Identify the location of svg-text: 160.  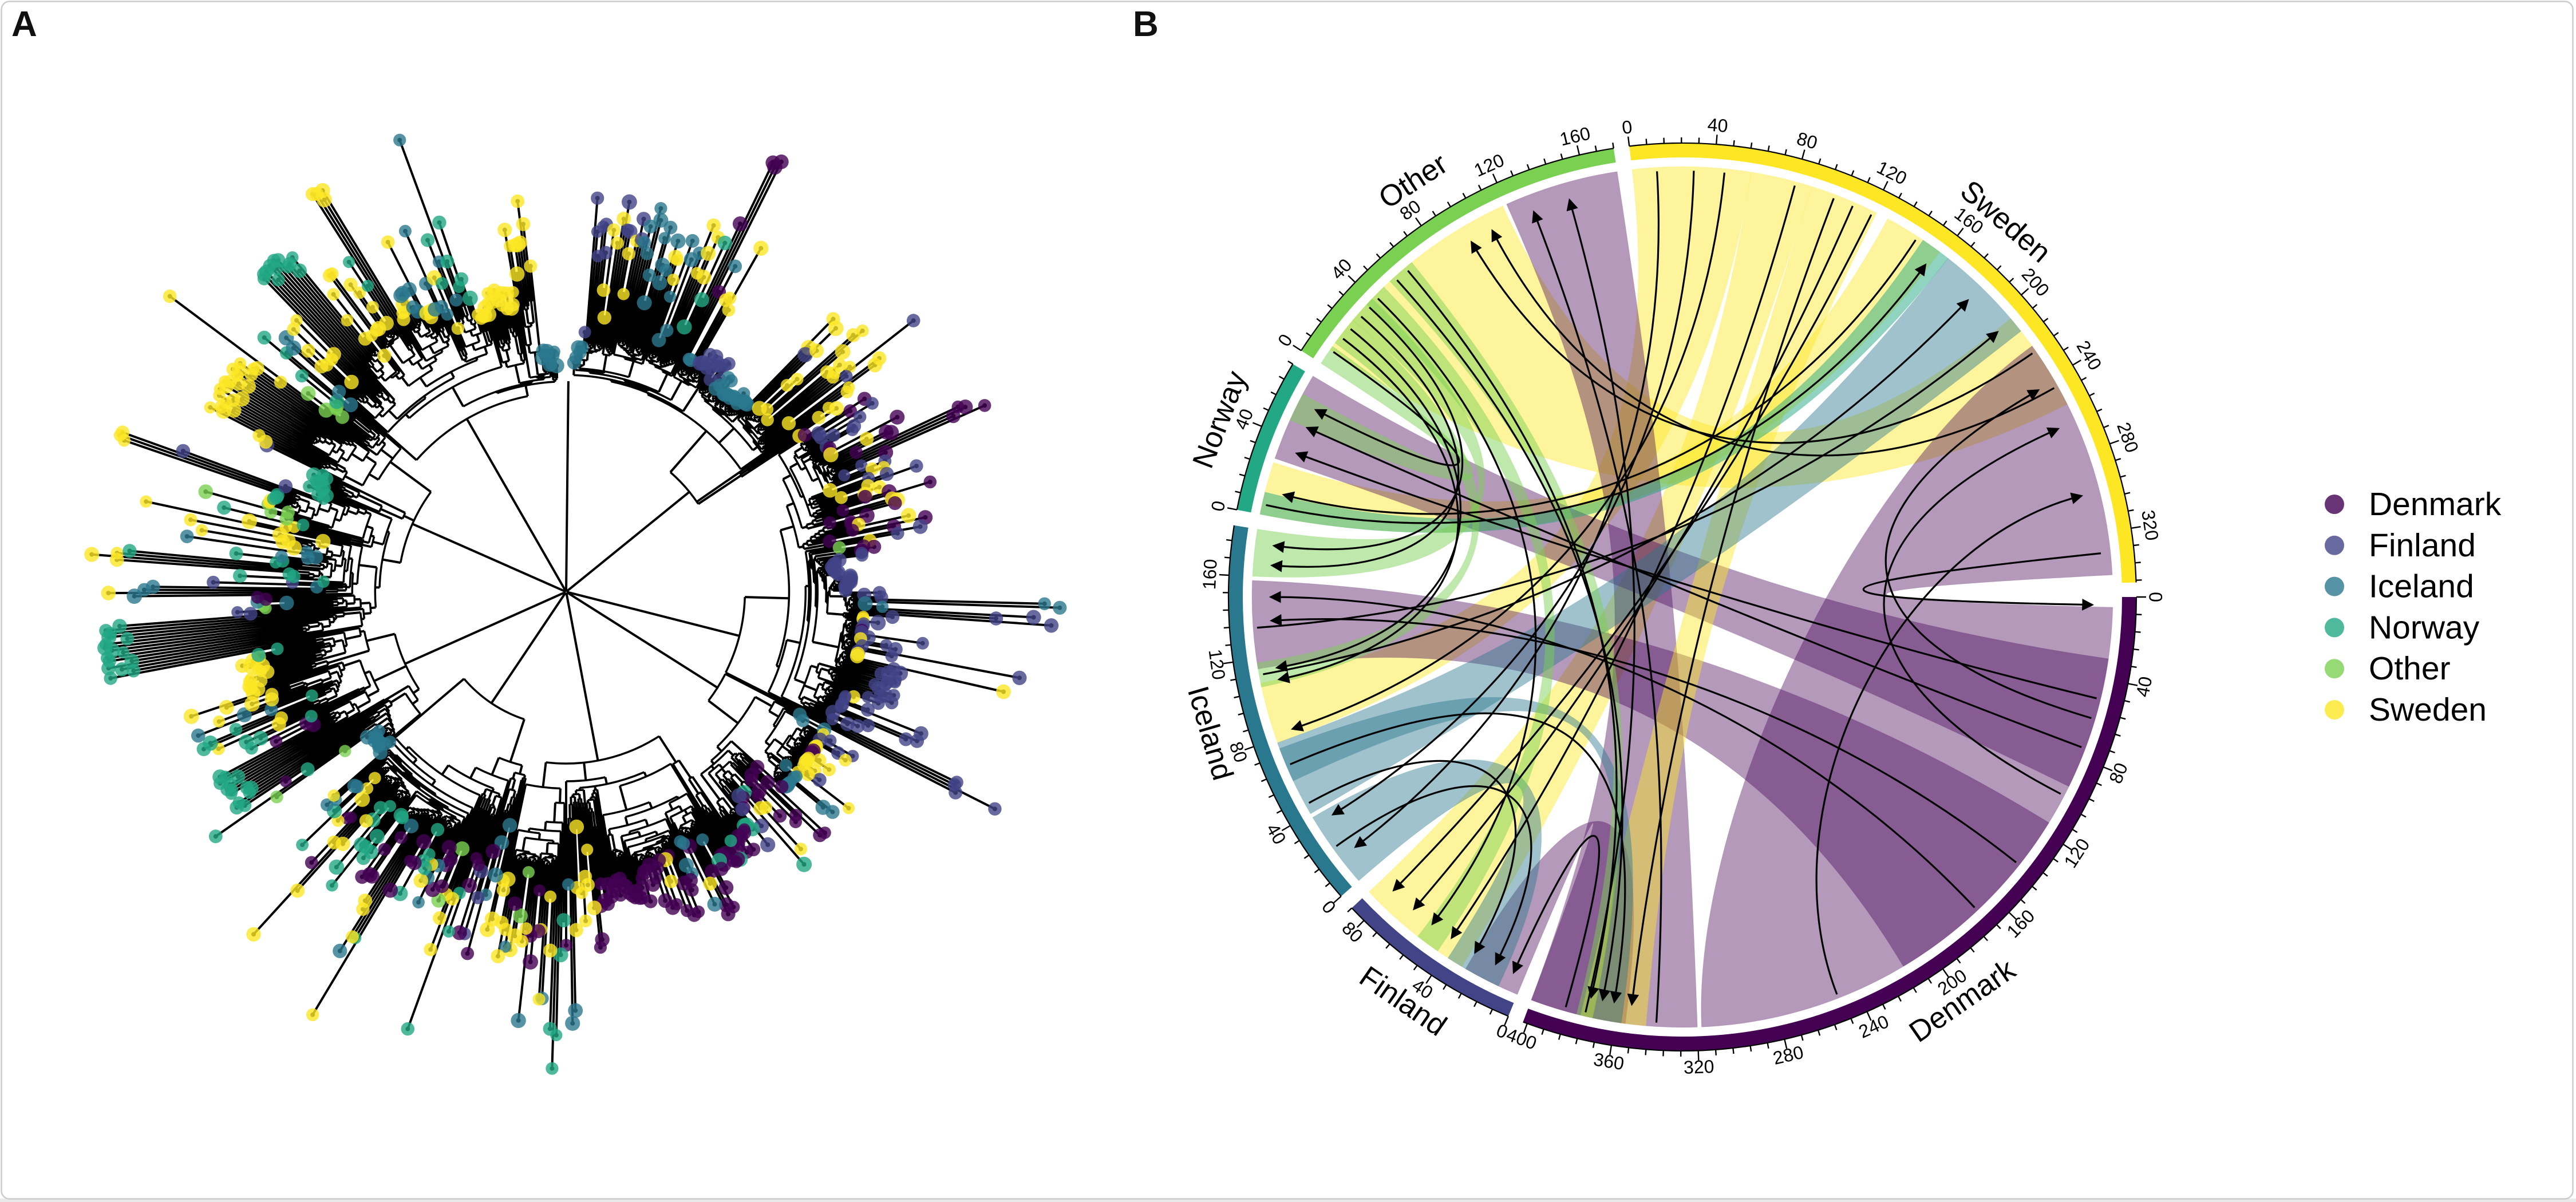
(1210, 575).